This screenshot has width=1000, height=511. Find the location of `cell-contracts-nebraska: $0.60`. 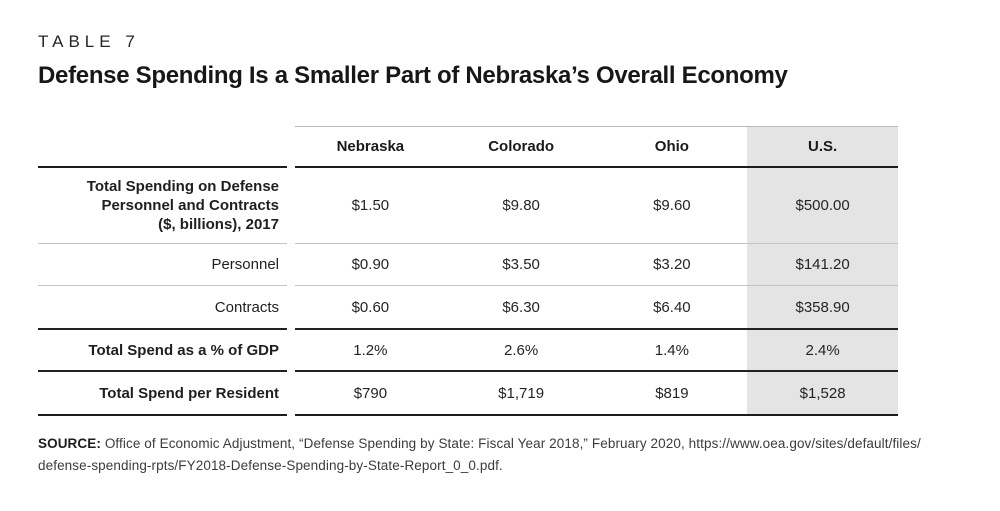

cell-contracts-nebraska: $0.60 is located at coordinates (370, 307).